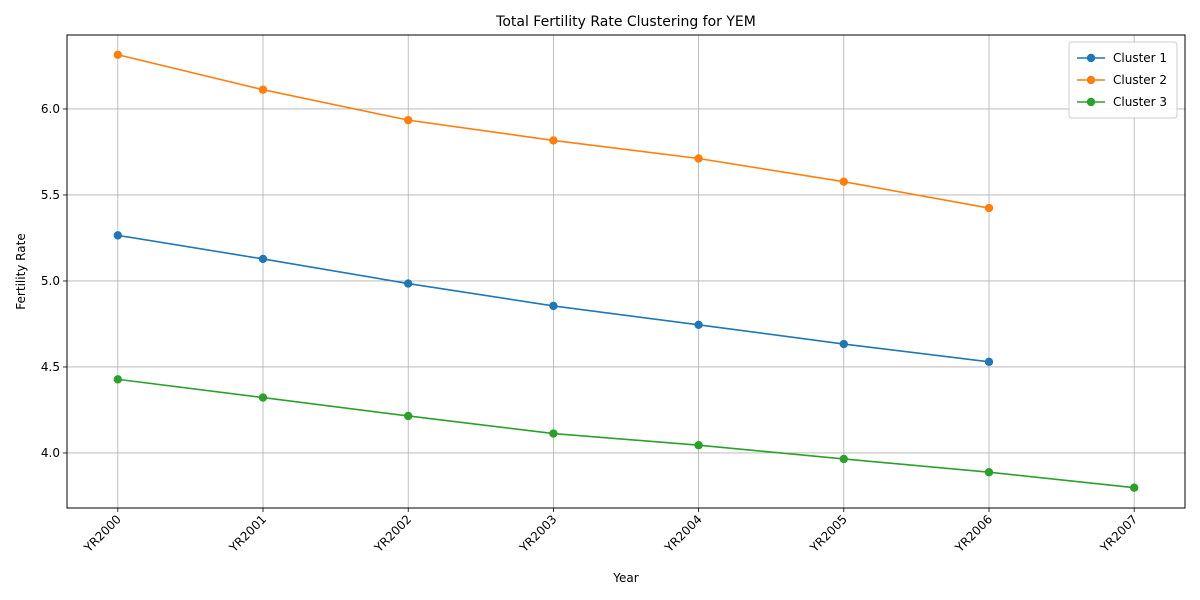  What do you see at coordinates (1140, 80) in the screenshot?
I see `legend-label: Cluster 2` at bounding box center [1140, 80].